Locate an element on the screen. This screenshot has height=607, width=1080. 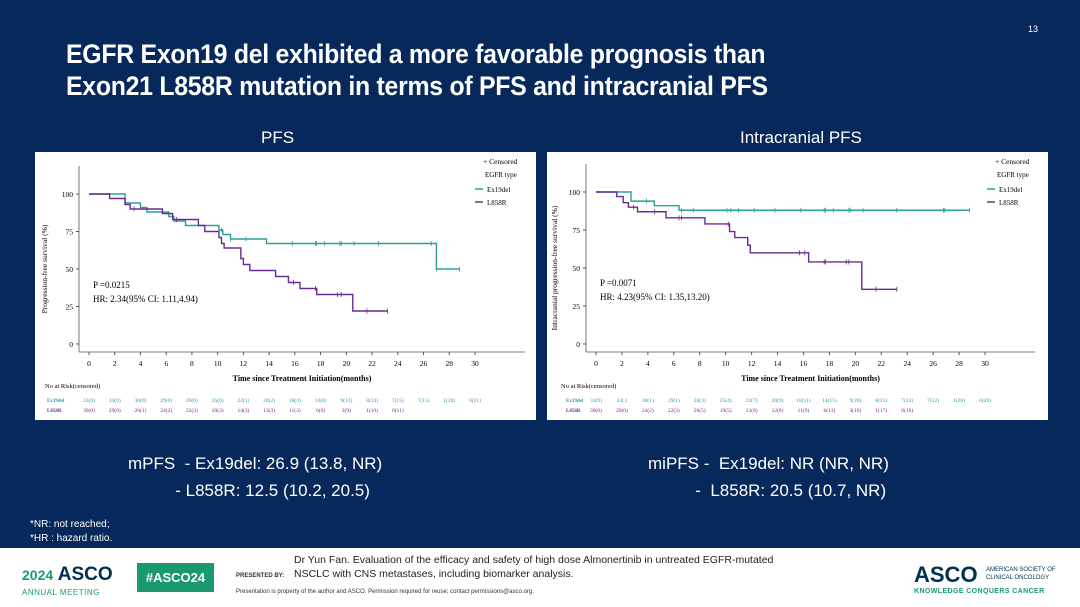
x-tick-label: 2 is located at coordinates (115, 363).